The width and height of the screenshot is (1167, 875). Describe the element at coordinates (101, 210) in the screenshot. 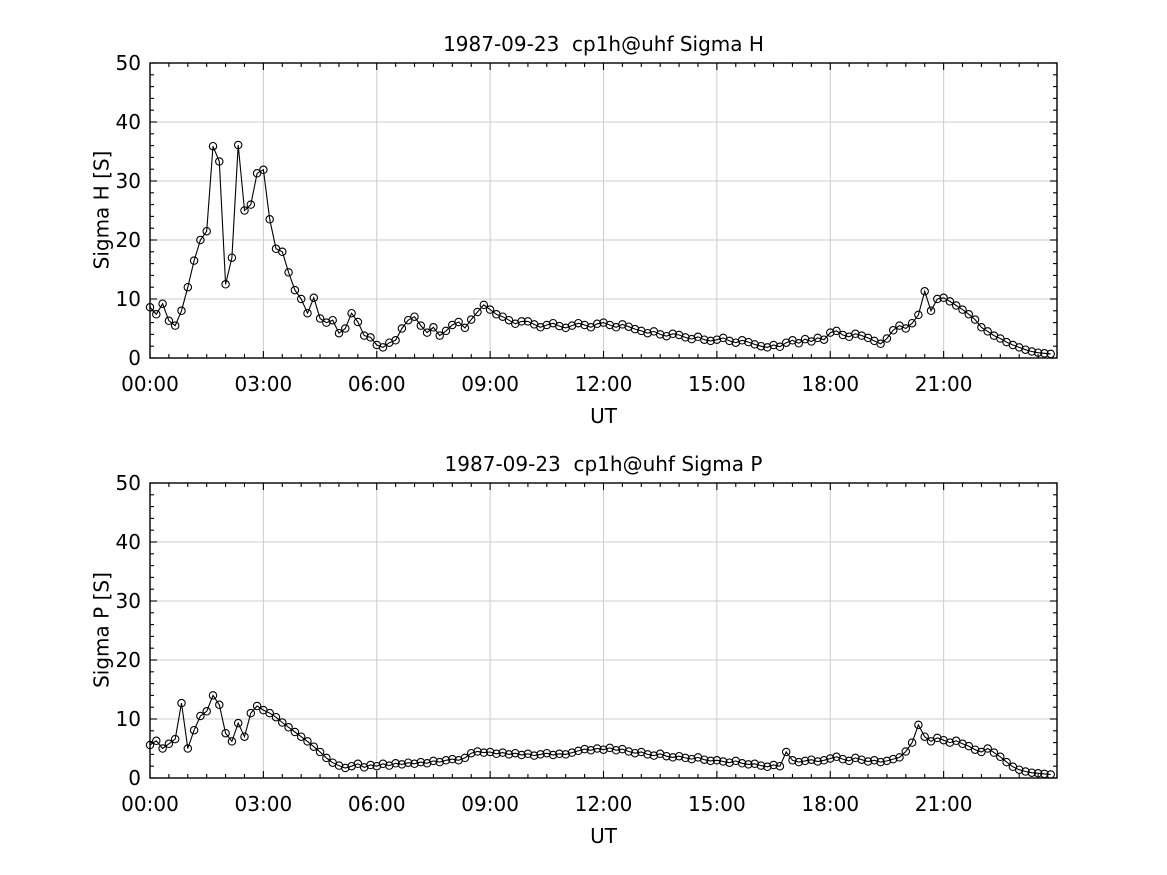

I see `sigma-h-yaxis-label: Sigma H [S]` at that location.